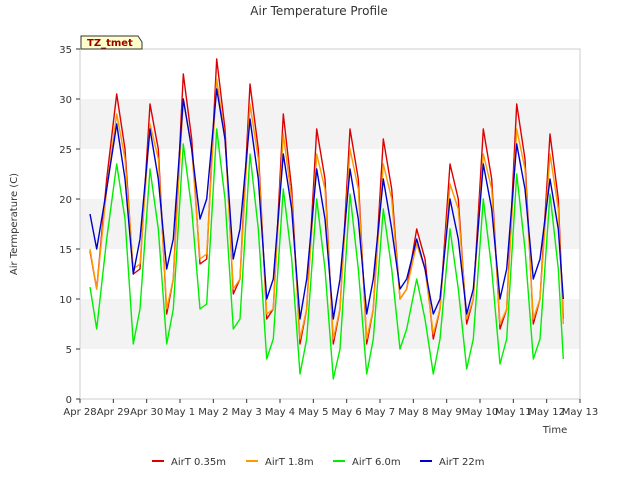 The image size is (640, 480). Describe the element at coordinates (213, 412) in the screenshot. I see `x-tick-label: May 2` at that location.